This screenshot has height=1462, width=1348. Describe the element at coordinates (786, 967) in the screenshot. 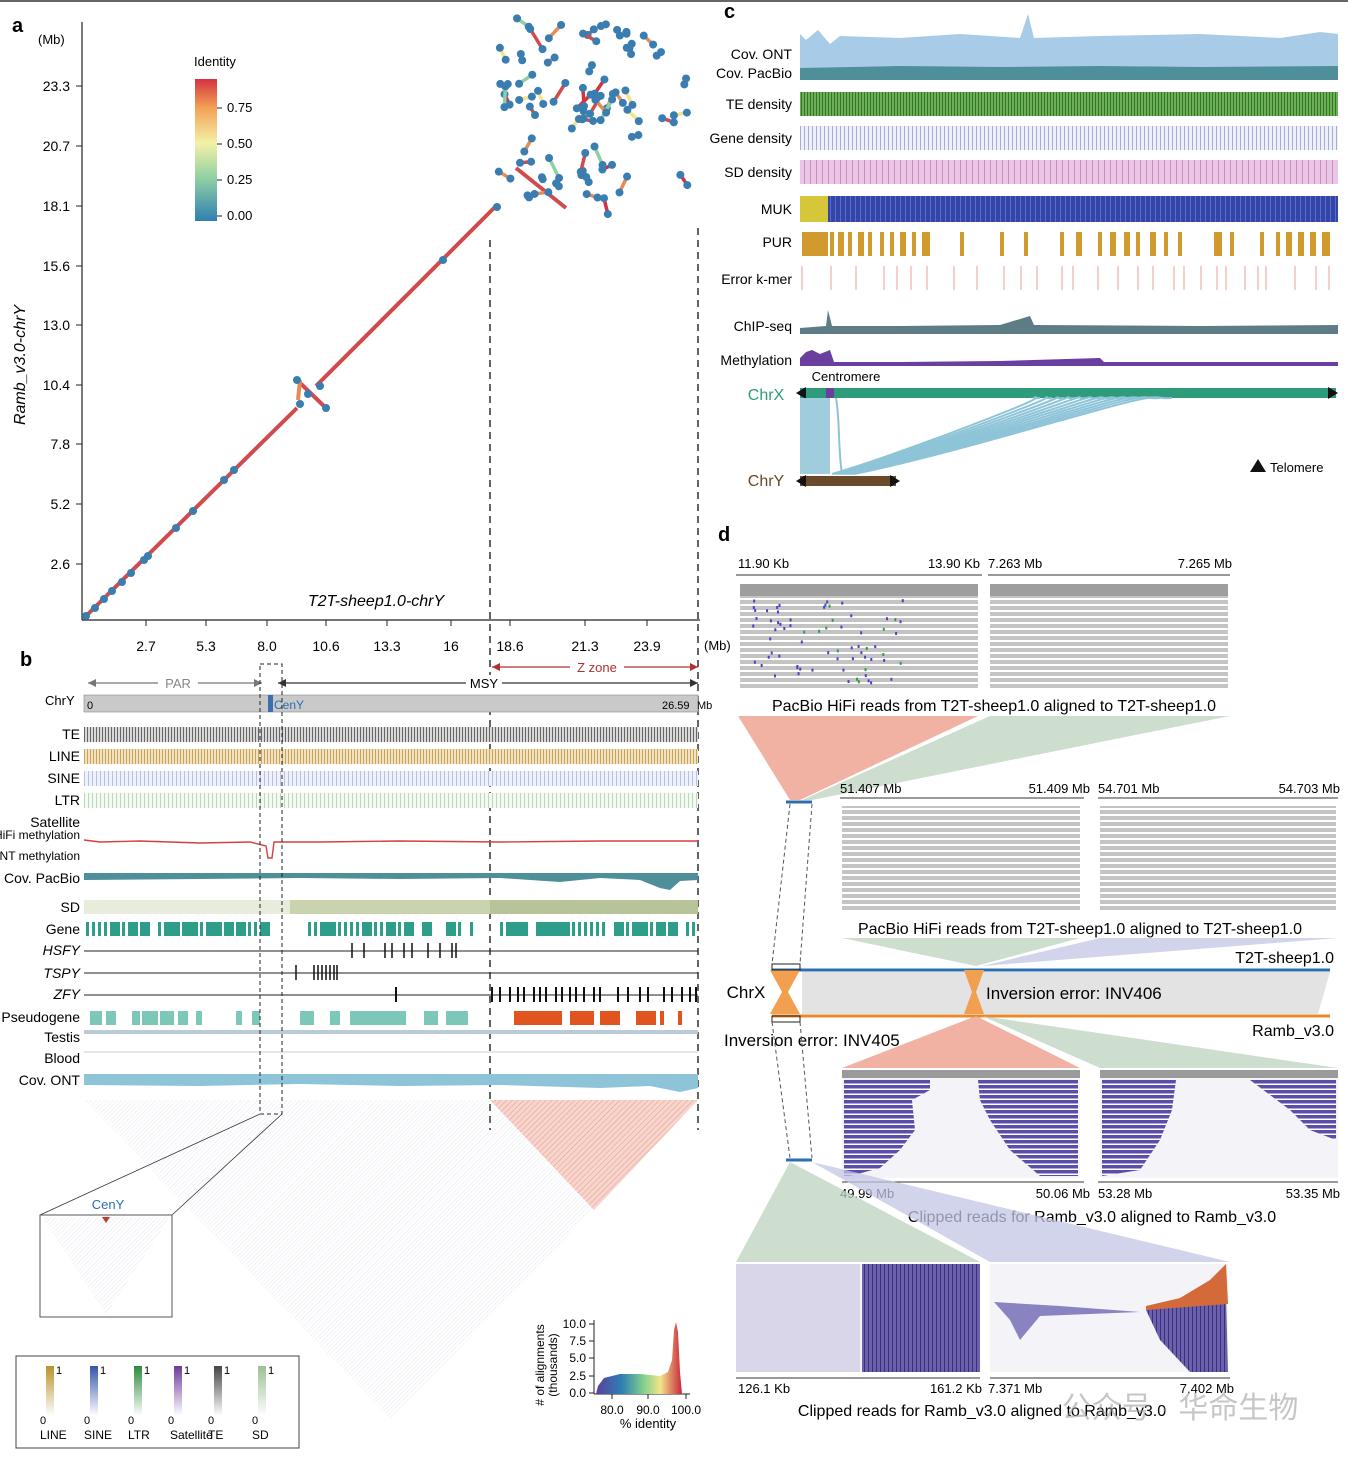

I see `inv405-box-top` at that location.